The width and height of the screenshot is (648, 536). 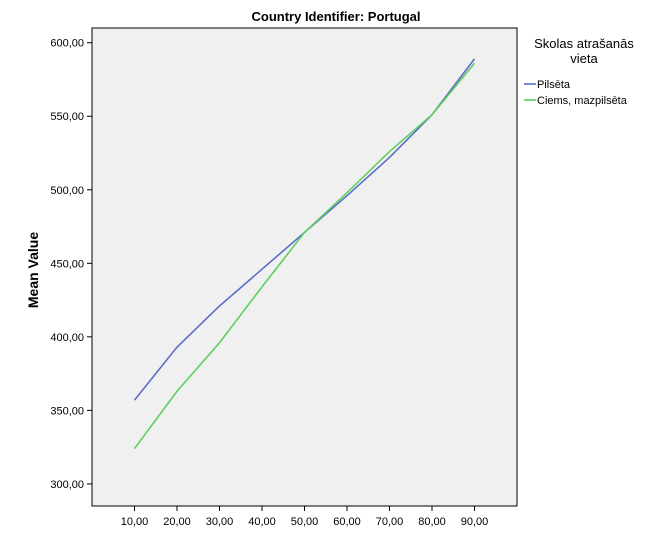 I want to click on legend-title-line-1: Skolas atrašanās, so click(x=584, y=43).